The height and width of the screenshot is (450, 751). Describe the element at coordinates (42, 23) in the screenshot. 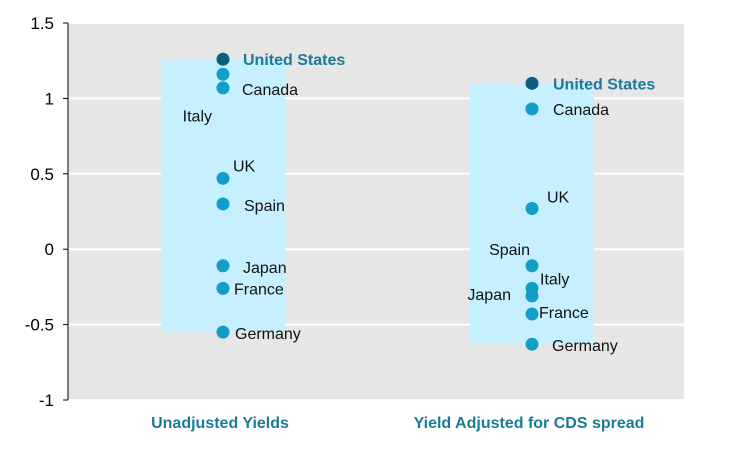

I see `y-tick-label: 1.5` at that location.